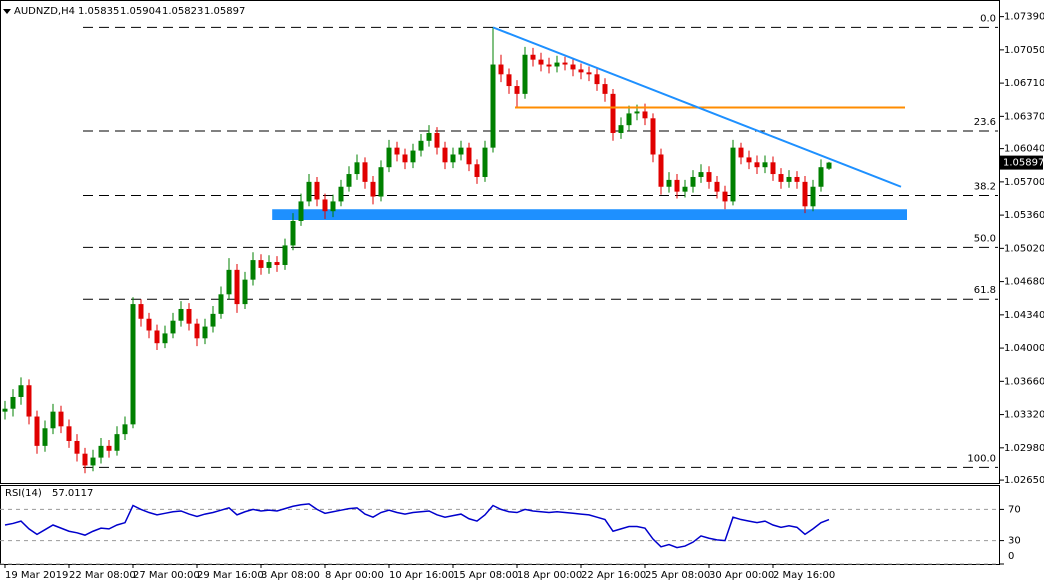 This screenshot has height=588, width=1044. I want to click on fib-level-label: 61.8, so click(985, 290).